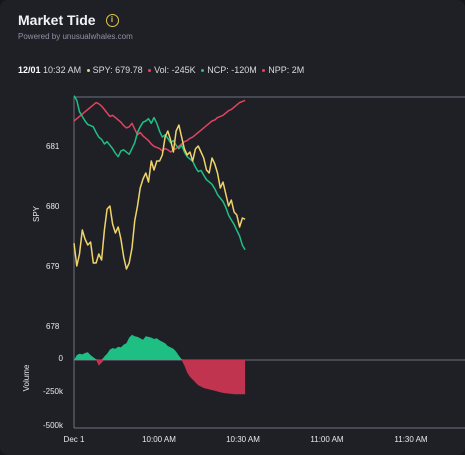 The width and height of the screenshot is (465, 455). I want to click on price-tick-label: 680, so click(53, 206).